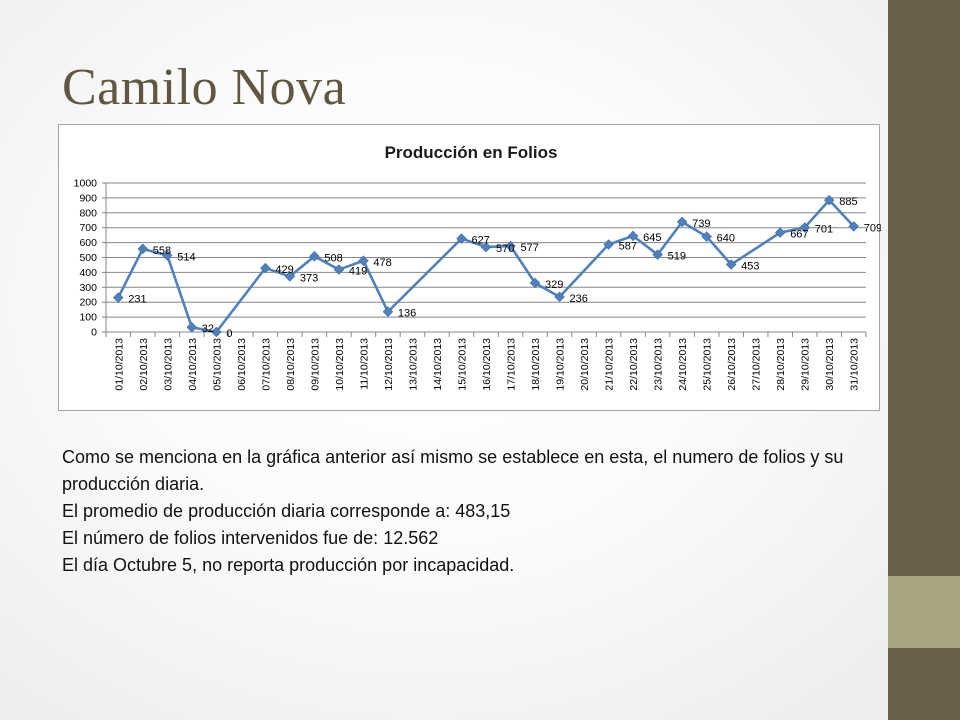 The image size is (960, 720). What do you see at coordinates (217, 364) in the screenshot?
I see `x-tick-label: 05/10/2013` at bounding box center [217, 364].